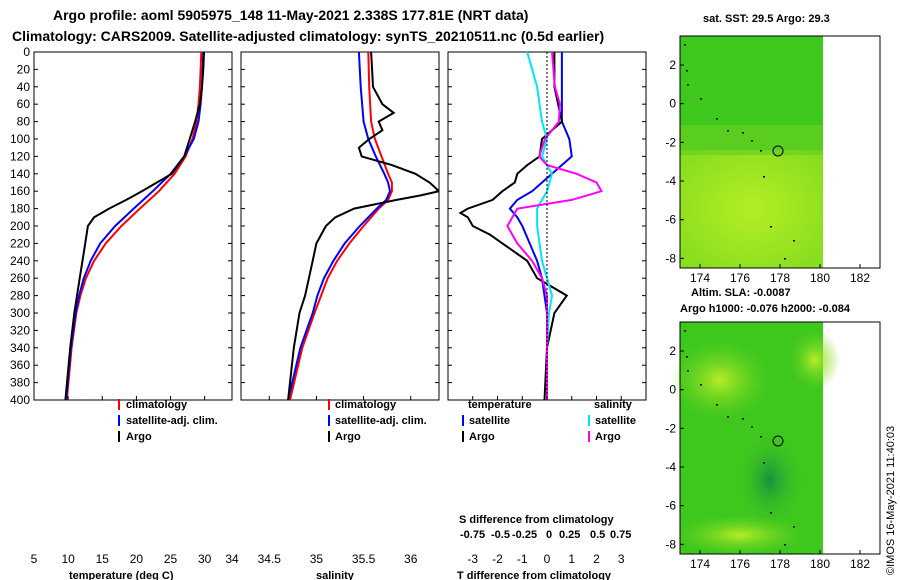  I want to click on x-tick-label: 3, so click(621, 559).